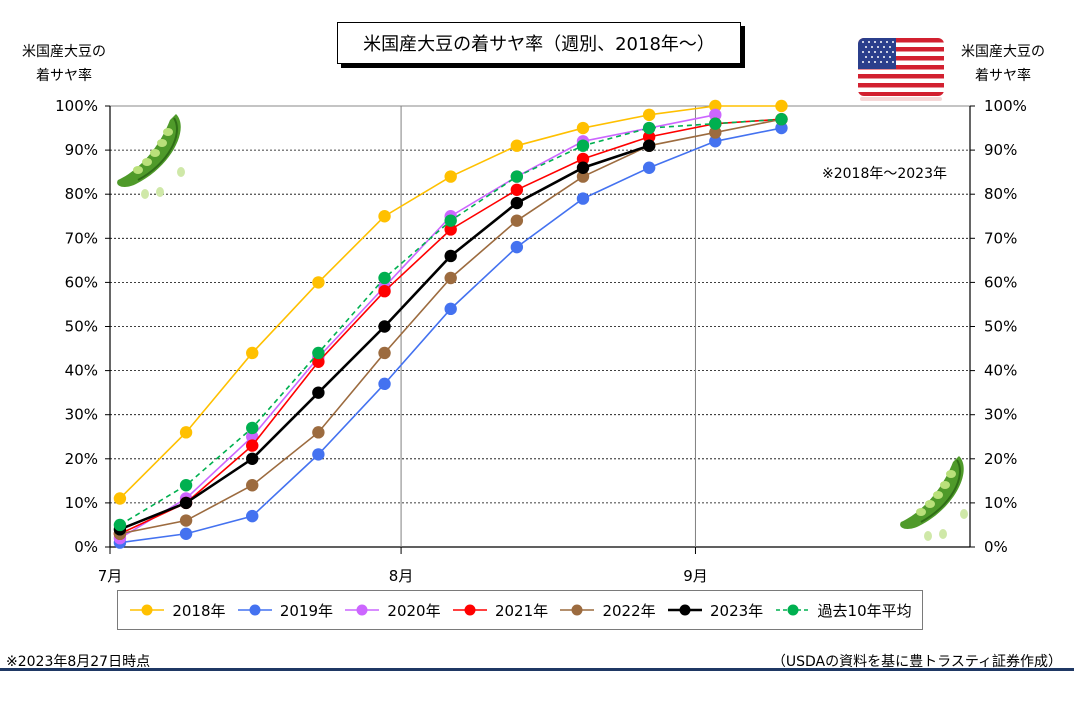 The height and width of the screenshot is (707, 1074). I want to click on legend-item: 2020年, so click(392, 610).